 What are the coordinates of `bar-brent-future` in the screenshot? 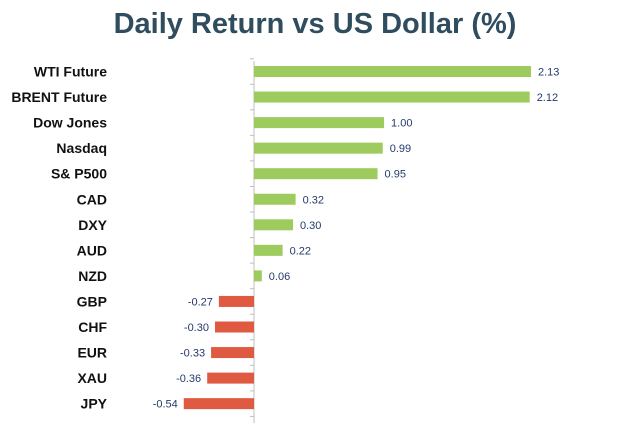 It's located at (392, 97).